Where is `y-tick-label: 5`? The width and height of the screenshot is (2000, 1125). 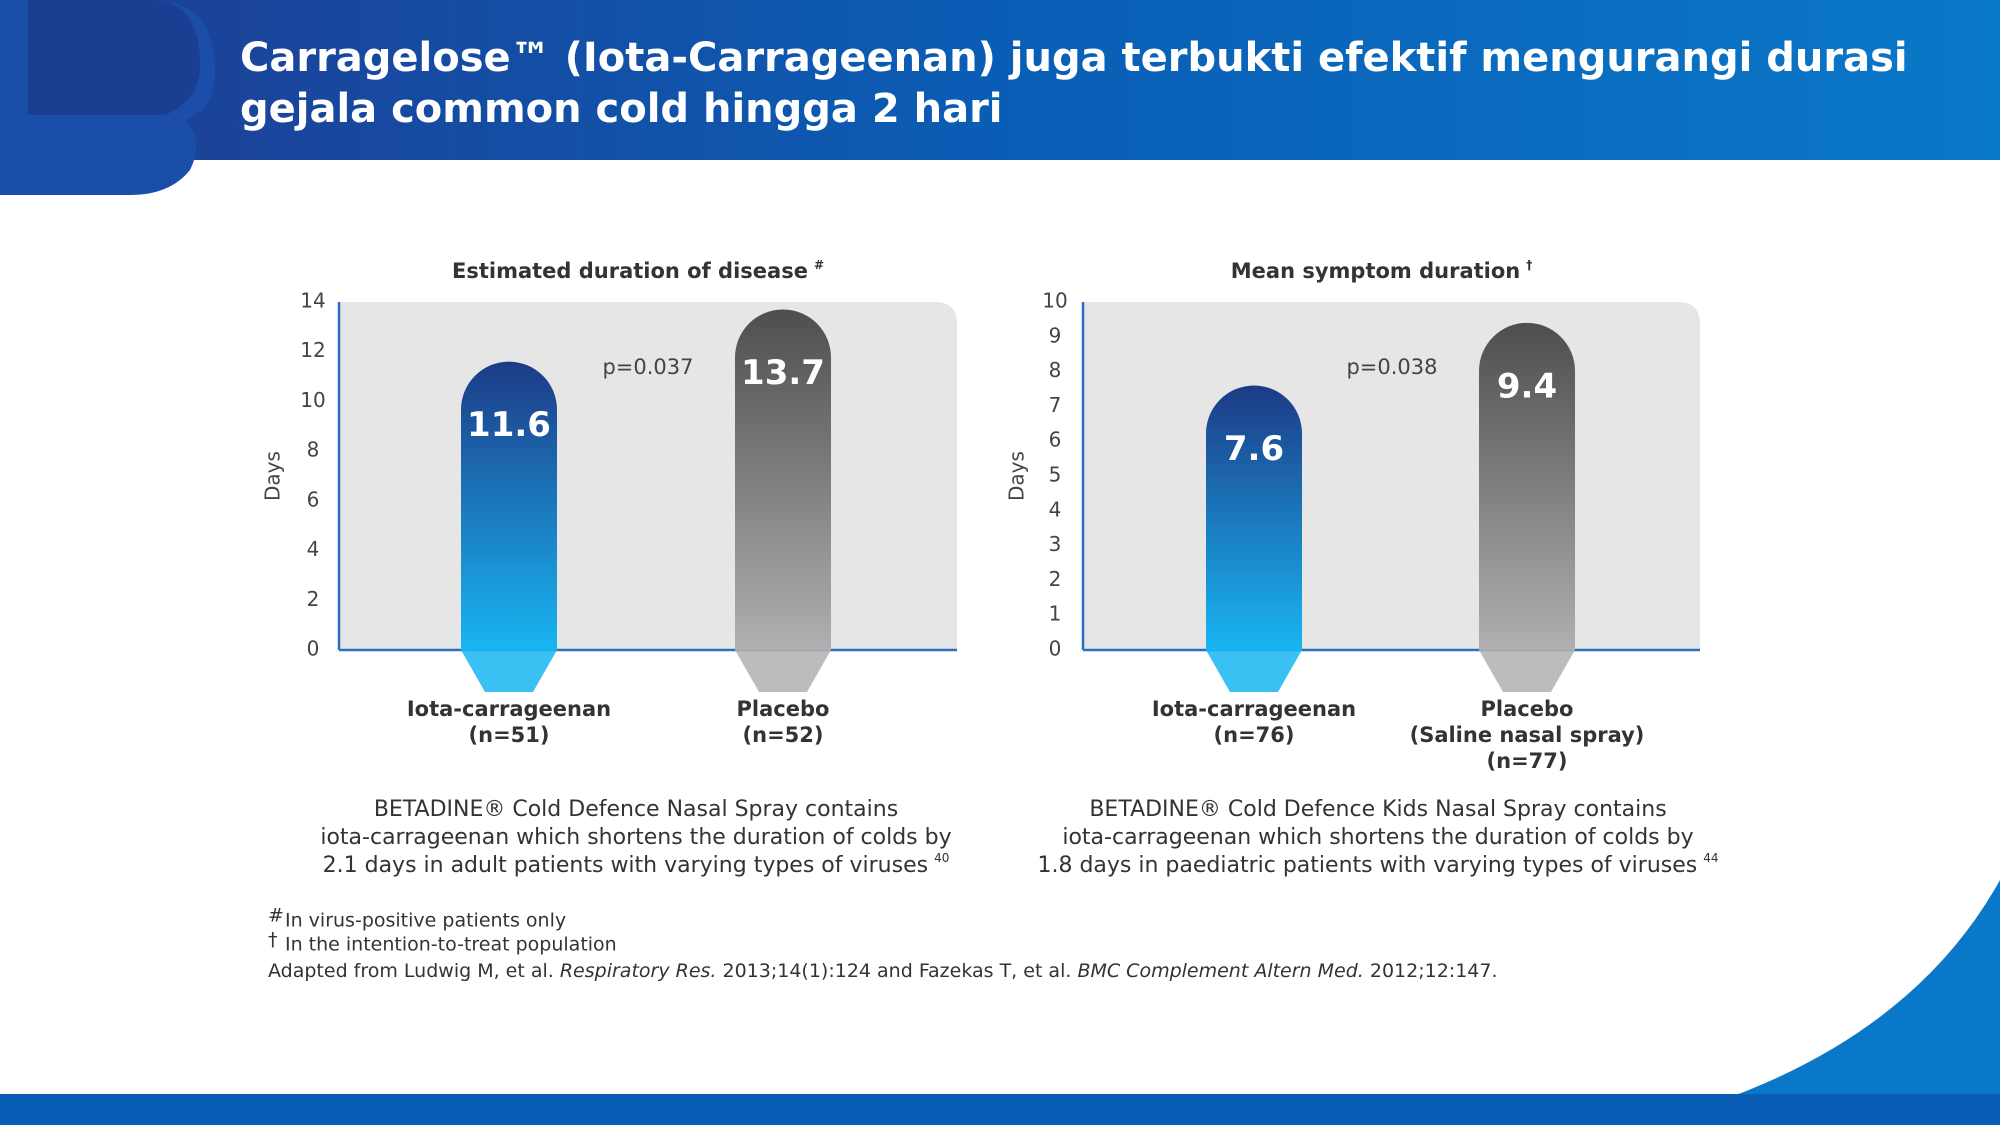 y-tick-label: 5 is located at coordinates (1055, 475).